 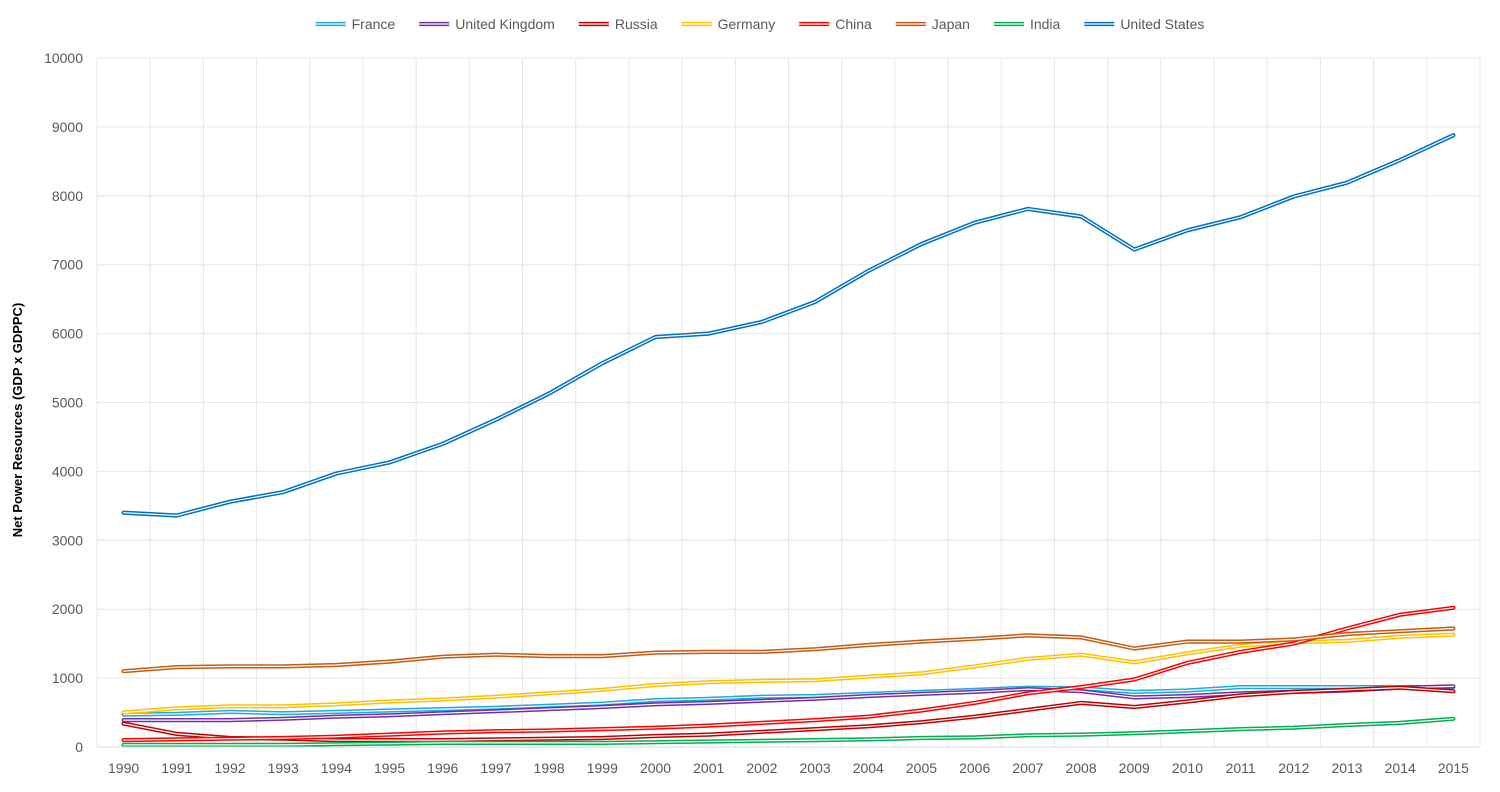 I want to click on series-line-india, so click(x=788, y=732).